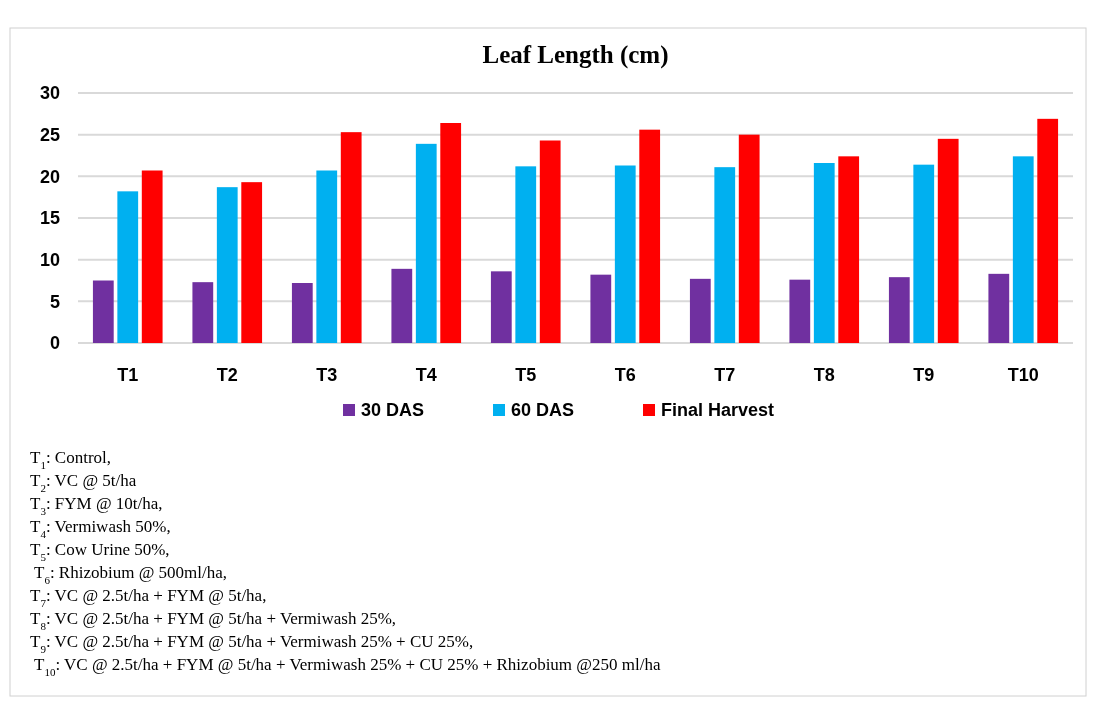 Image resolution: width=1099 pixels, height=711 pixels. What do you see at coordinates (96, 505) in the screenshot?
I see `text: T$_{3}$: FYM @ 10t/ha,` at bounding box center [96, 505].